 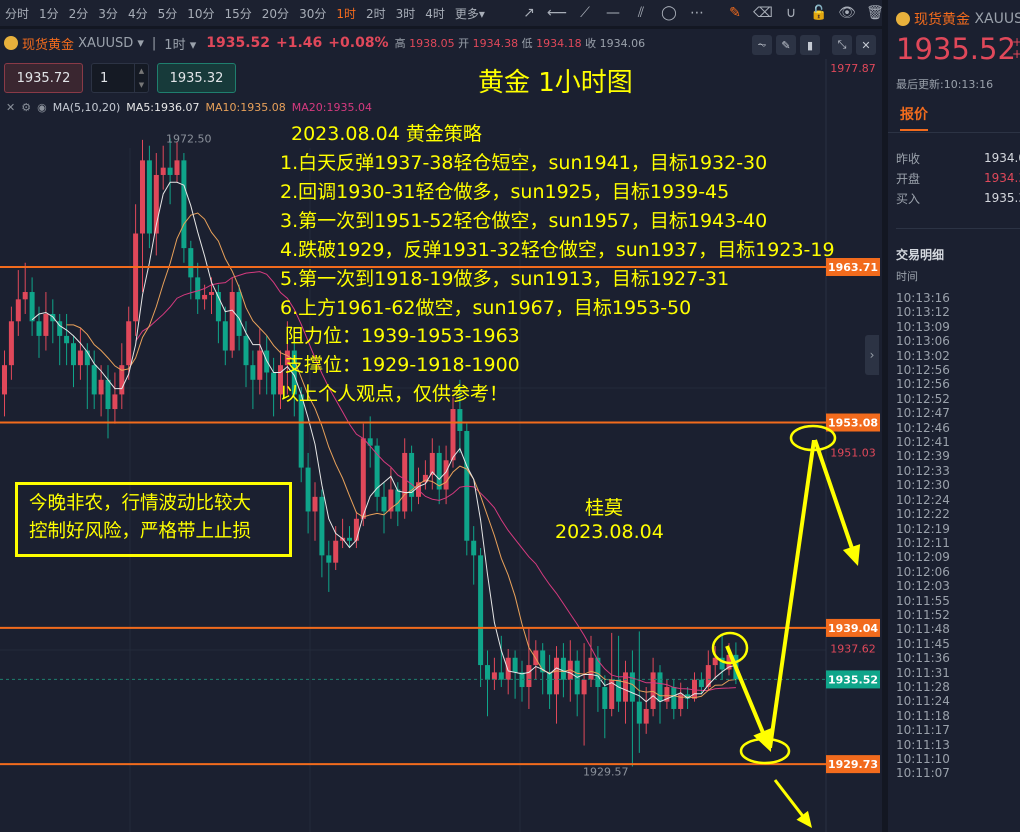 I want to click on trade-time: 10:12:30, so click(x=923, y=485).